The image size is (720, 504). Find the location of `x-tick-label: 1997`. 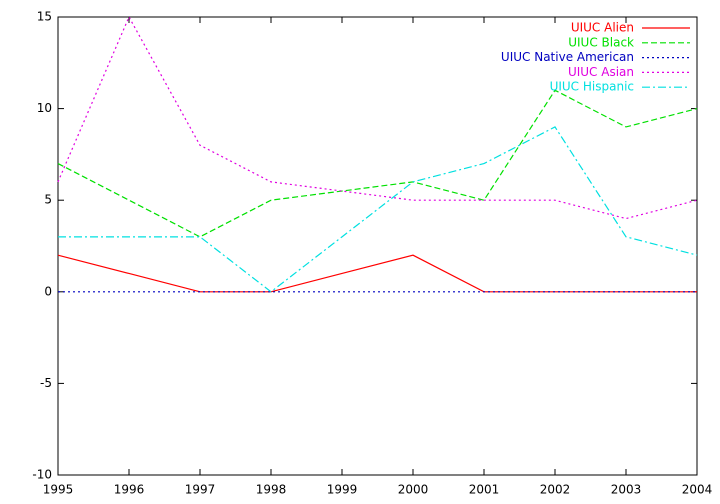

x-tick-label: 1997 is located at coordinates (200, 490).